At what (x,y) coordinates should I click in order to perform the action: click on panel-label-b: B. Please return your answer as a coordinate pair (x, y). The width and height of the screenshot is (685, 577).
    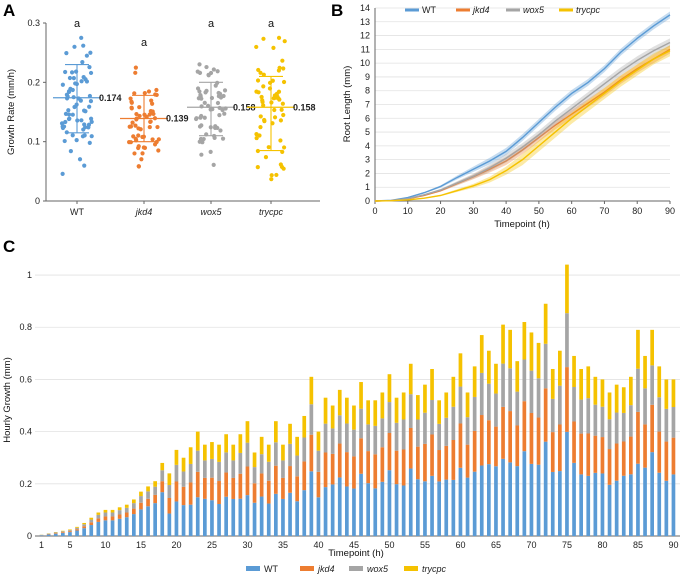
    Looking at the image, I should click on (337, 10).